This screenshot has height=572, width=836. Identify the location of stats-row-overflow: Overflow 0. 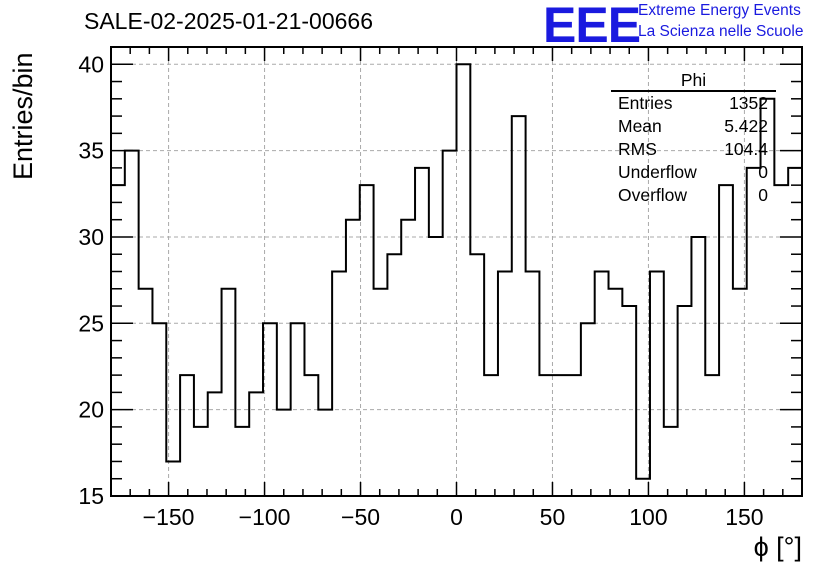
(693, 195).